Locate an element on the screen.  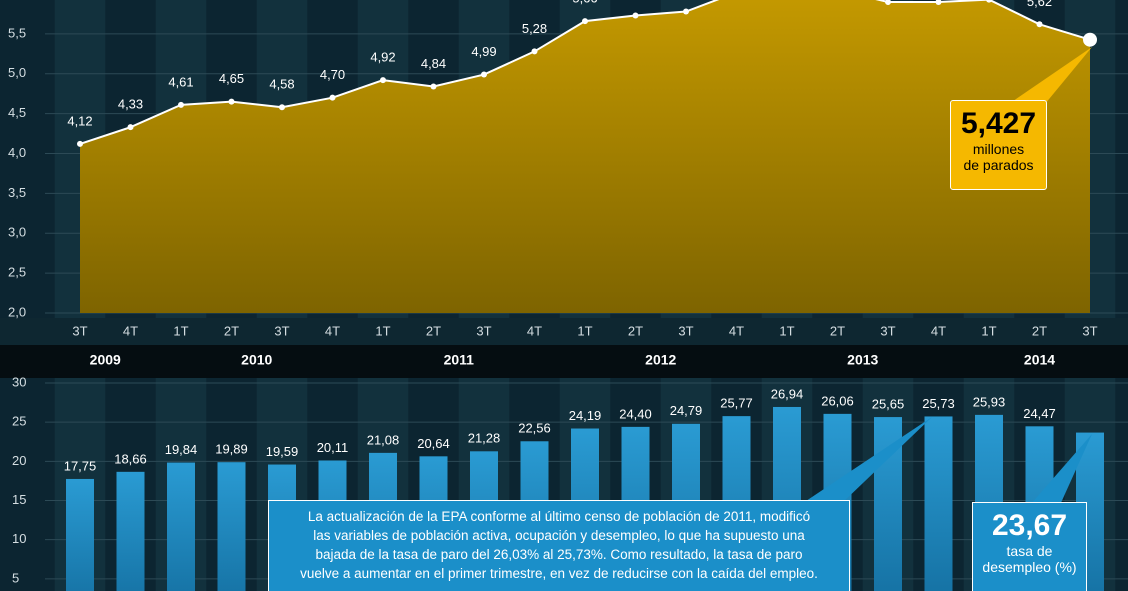
callout-text: tasa de is located at coordinates (1029, 551).